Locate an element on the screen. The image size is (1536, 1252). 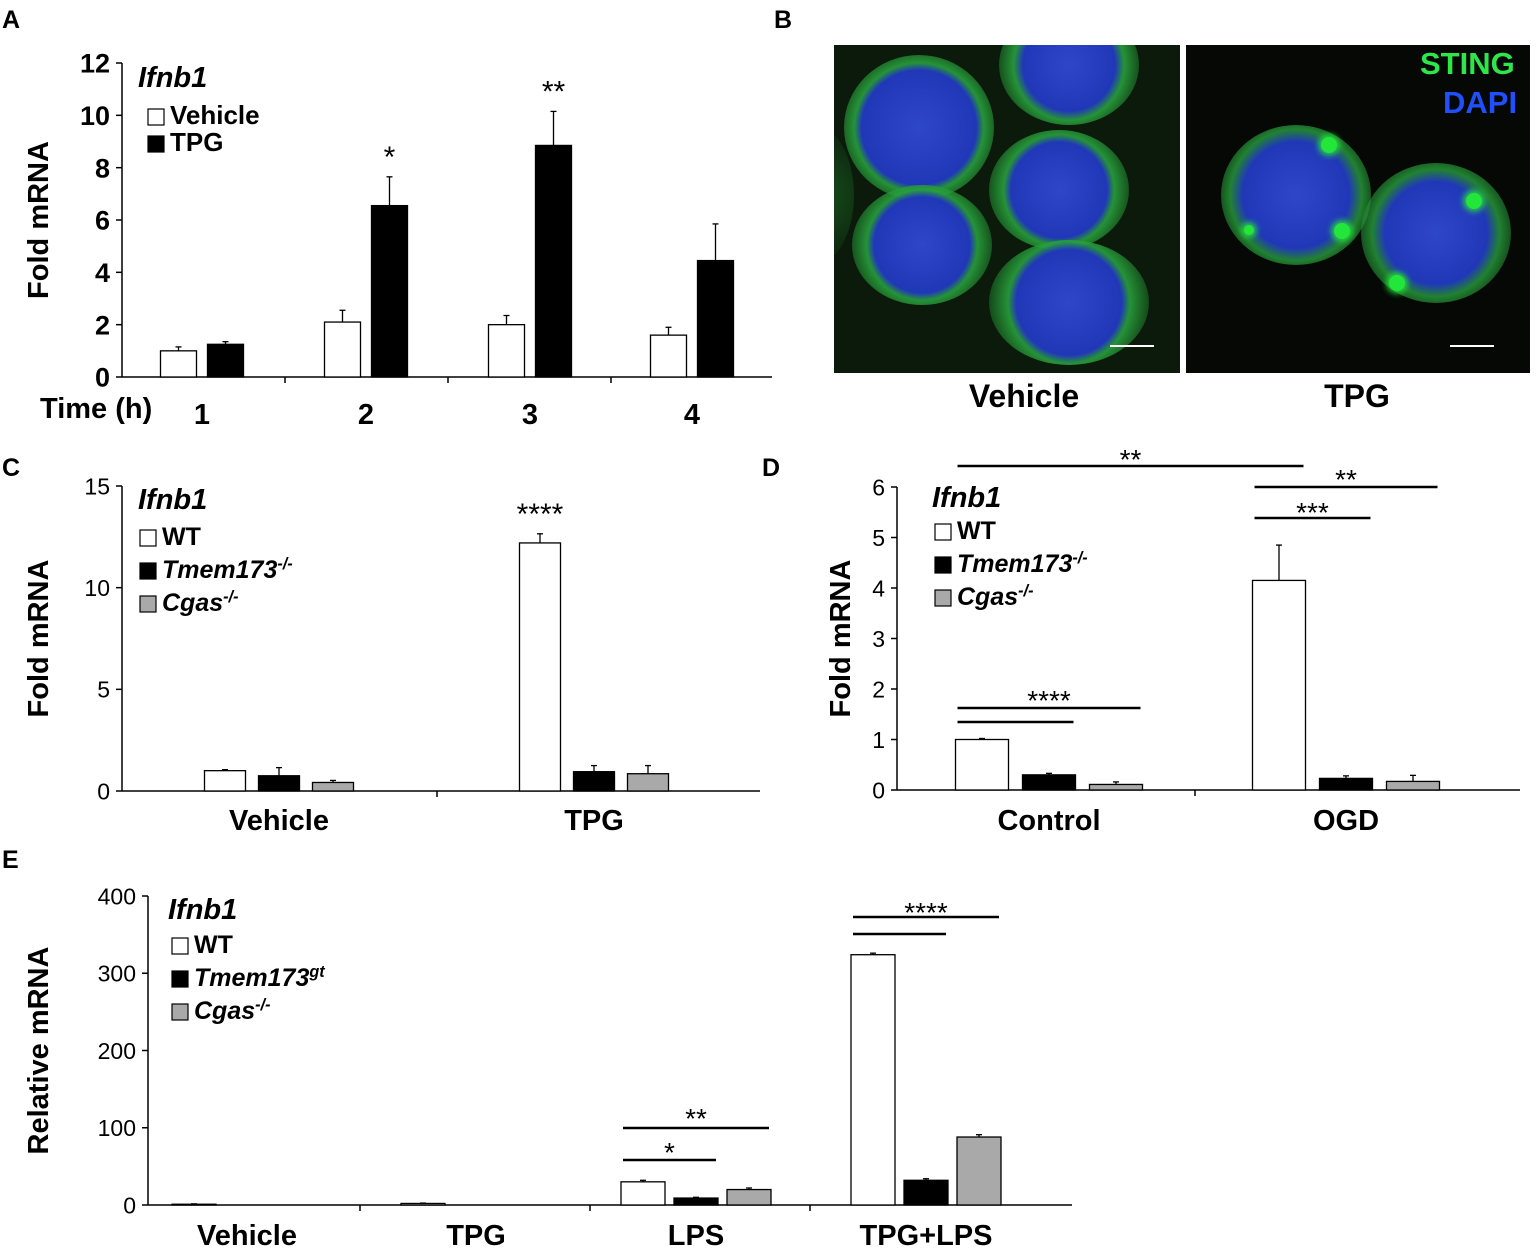
panel-a-y-tick-label: 10 is located at coordinates (95, 116).